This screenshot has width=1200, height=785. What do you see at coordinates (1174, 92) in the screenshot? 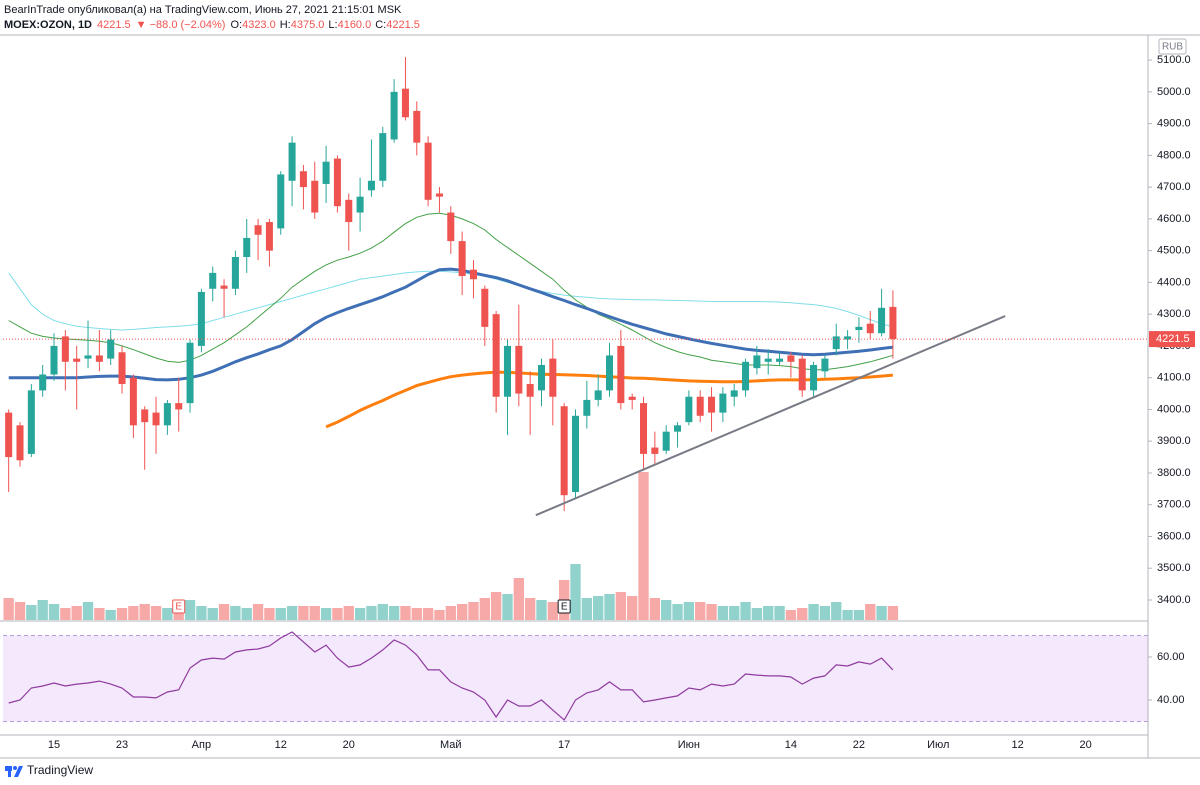
I see `y-tick-label: 5000.0` at bounding box center [1174, 92].